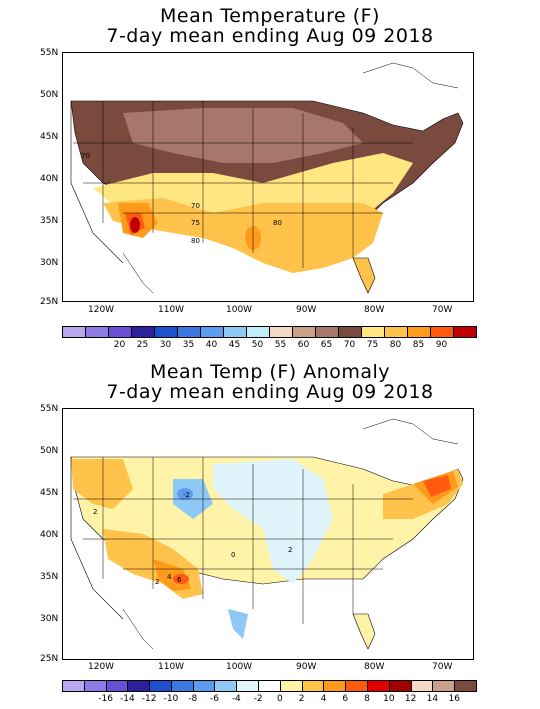  What do you see at coordinates (49, 493) in the screenshot?
I see `panel2-lat-45: 45N` at bounding box center [49, 493].